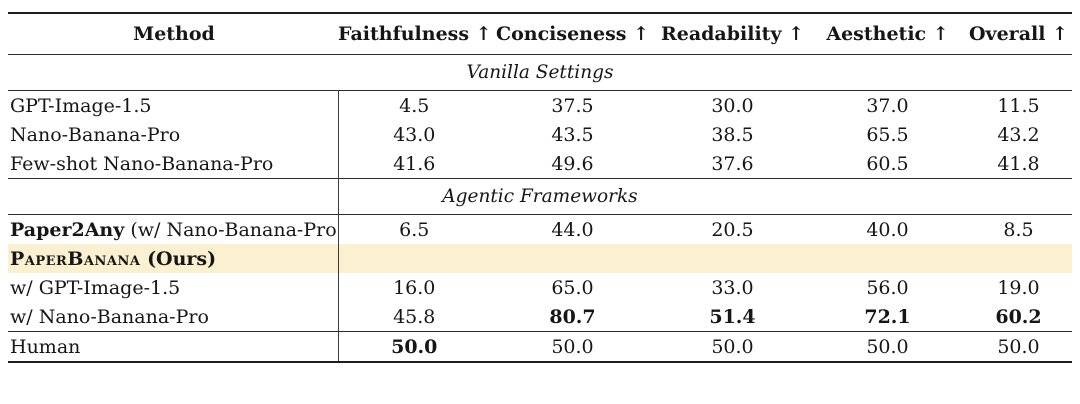 This screenshot has width=1080, height=404. I want to click on method-cell: GPT-Image-1.5, so click(81, 105).